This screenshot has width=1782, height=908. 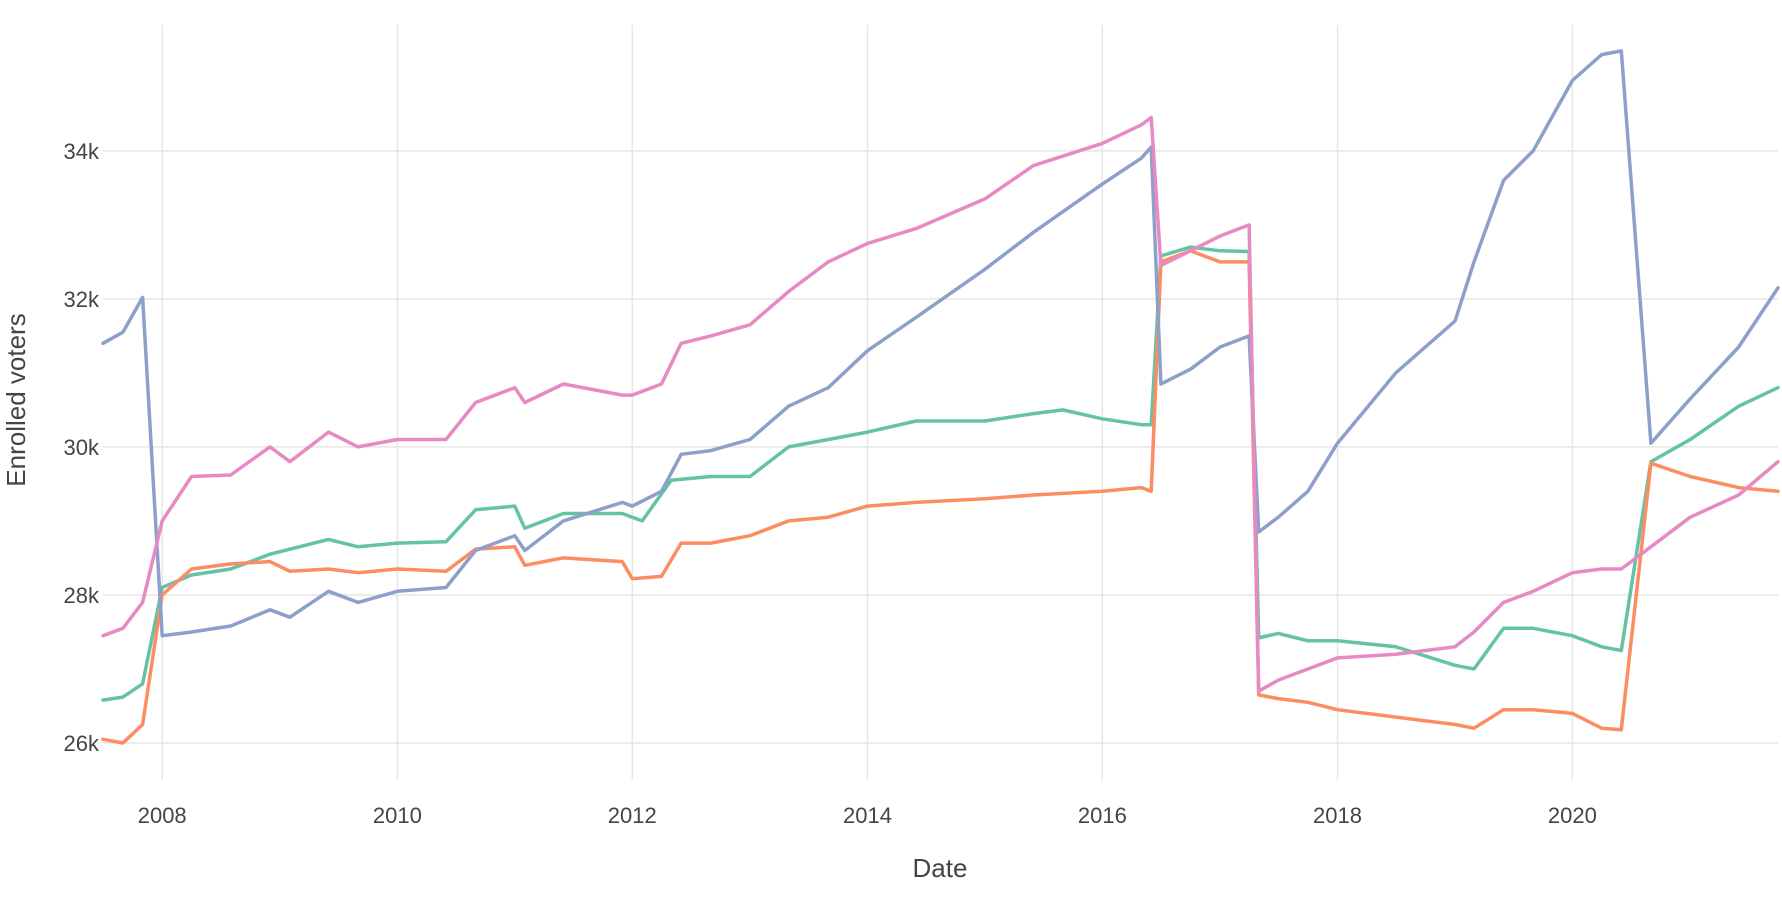 I want to click on y-tick-label: 30k, so click(x=82, y=447).